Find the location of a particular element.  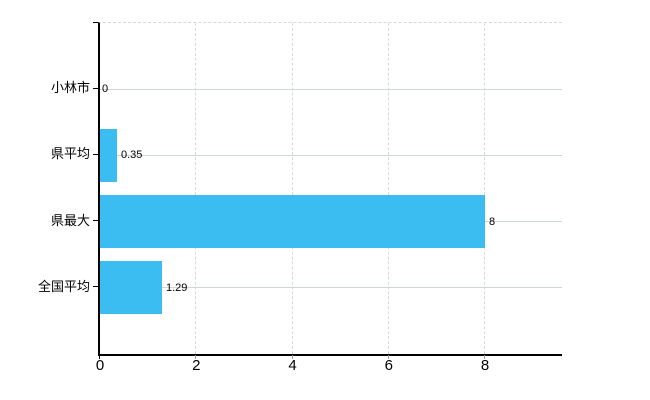

bar-value-label: 1.29 is located at coordinates (177, 288).